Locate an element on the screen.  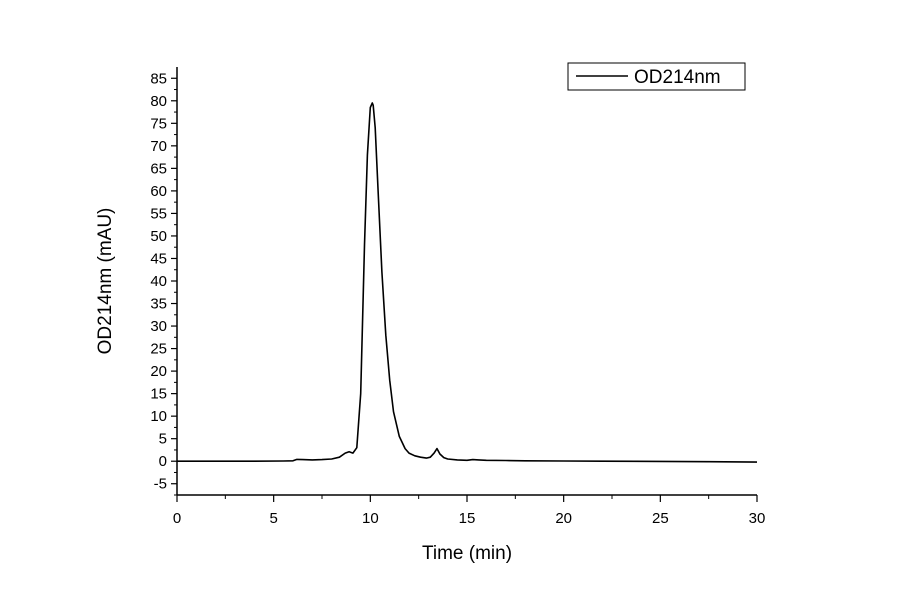
y-tick-label: 35 is located at coordinates (158, 304).